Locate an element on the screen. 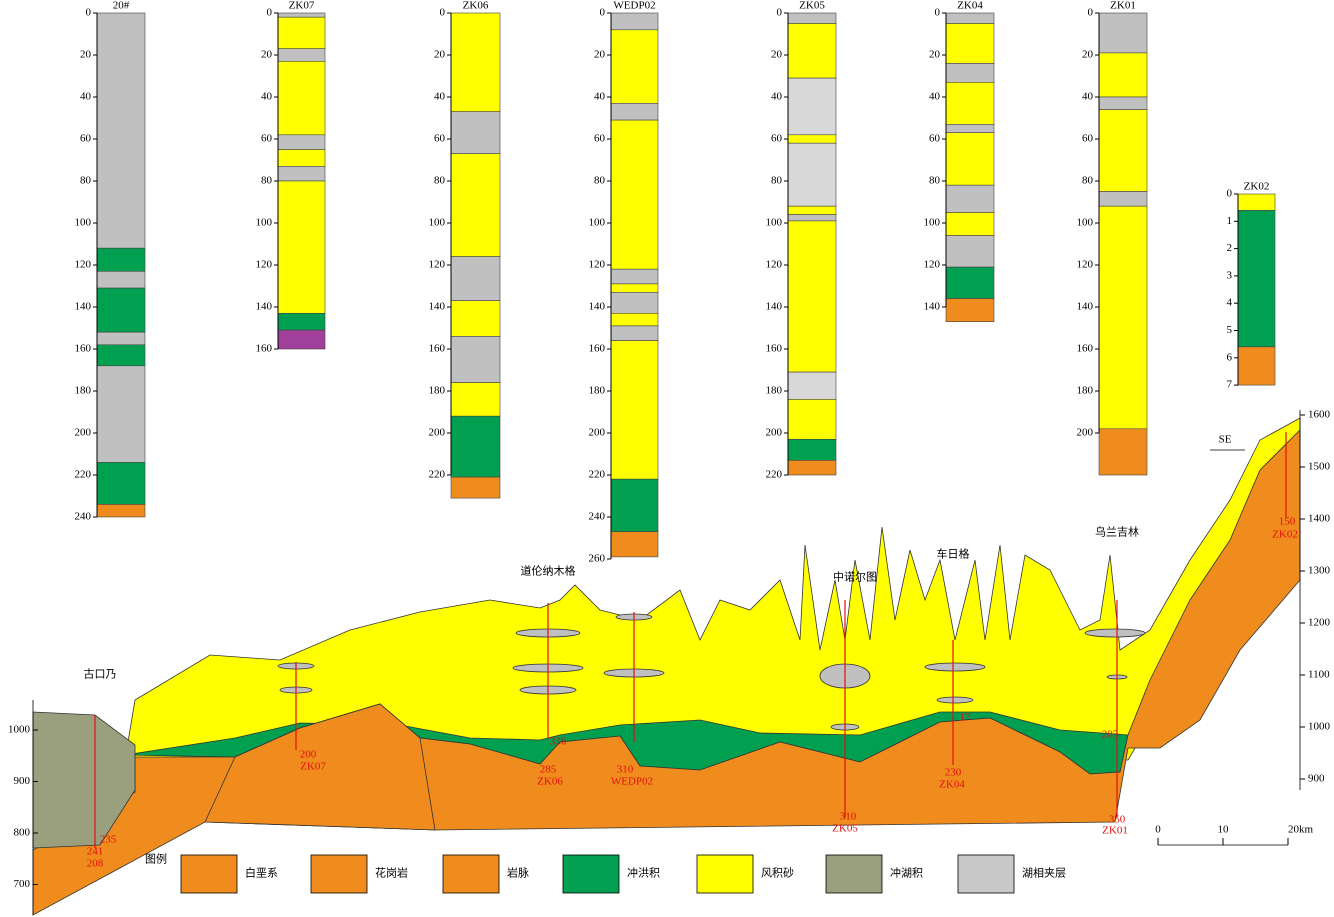  well-label: ZK04 is located at coordinates (952, 785).